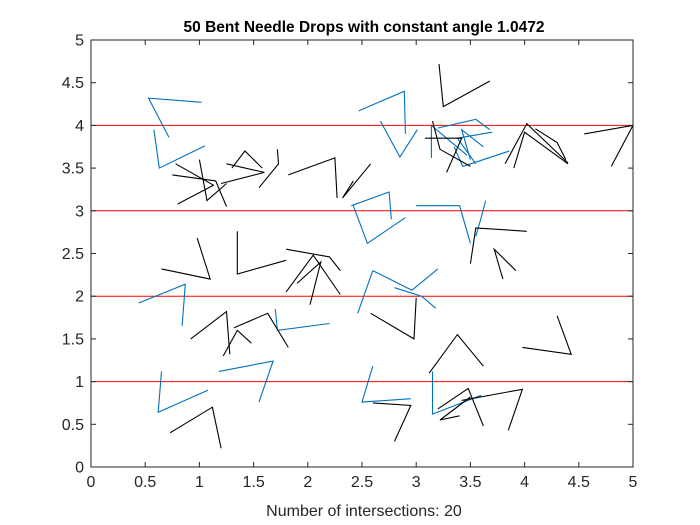 Image resolution: width=700 pixels, height=525 pixels. I want to click on y-tick-label: 0.5, so click(73, 425).